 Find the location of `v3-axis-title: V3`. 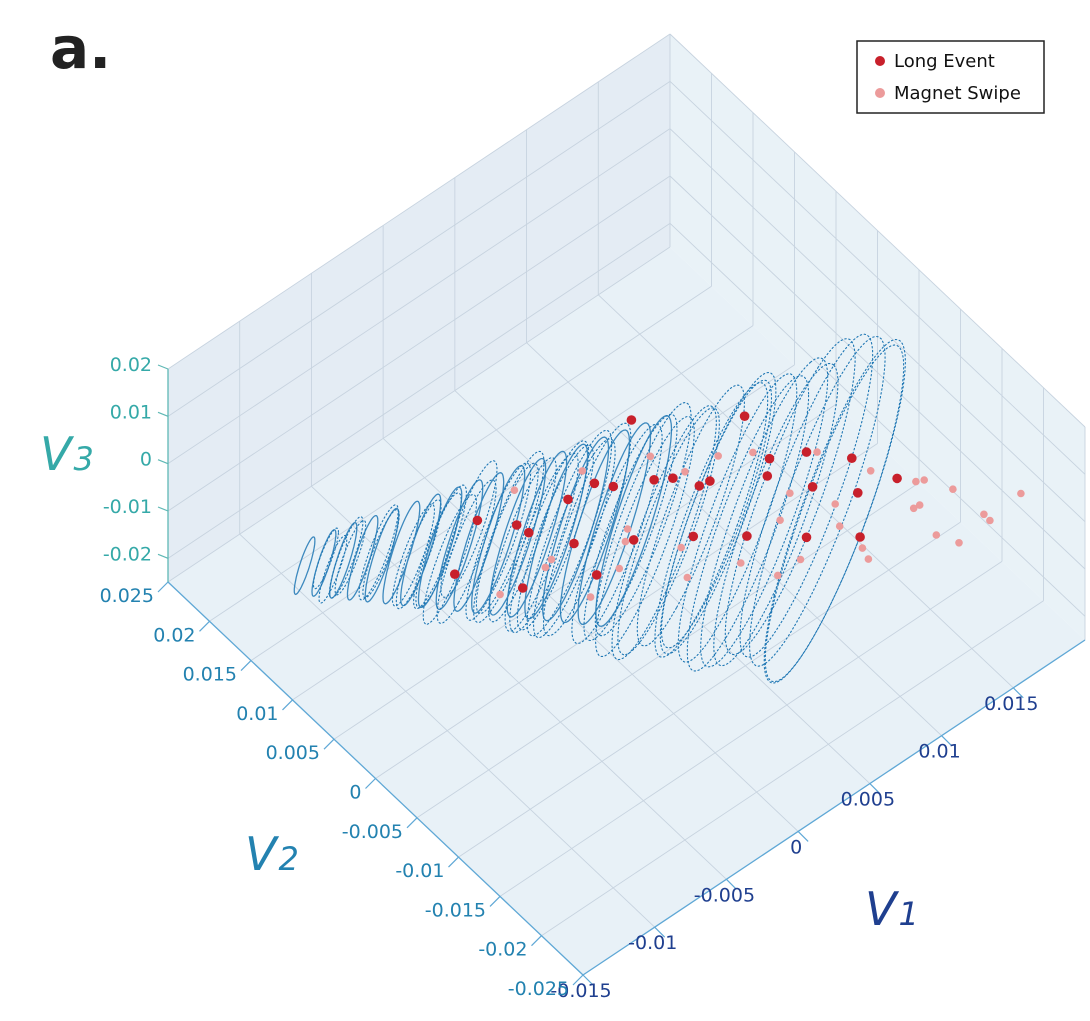

v3-axis-title: V3 is located at coordinates (67, 454).